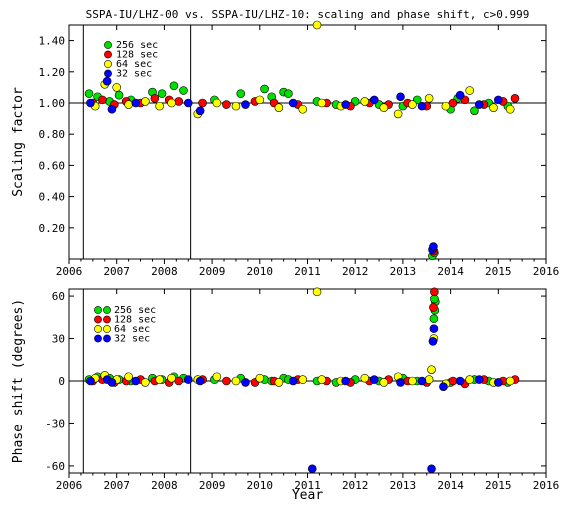  I want to click on y-tick-label: 0.40, so click(52, 197).